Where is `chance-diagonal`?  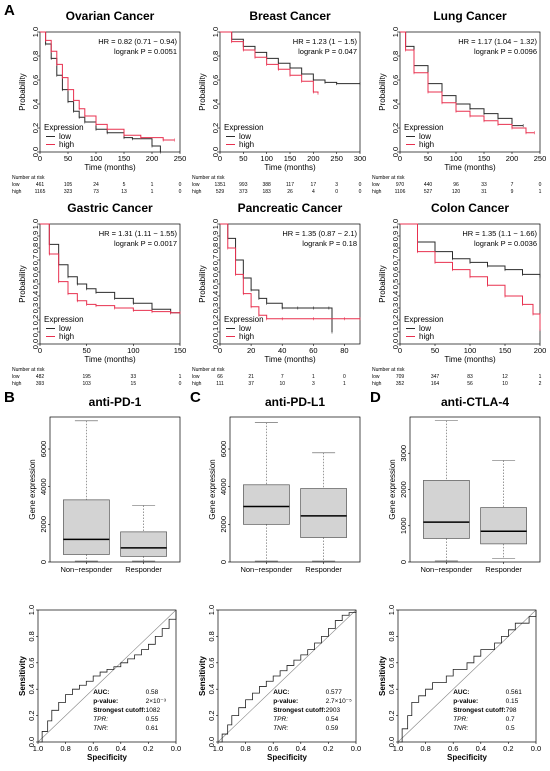
chance-diagonal is located at coordinates (287, 676).